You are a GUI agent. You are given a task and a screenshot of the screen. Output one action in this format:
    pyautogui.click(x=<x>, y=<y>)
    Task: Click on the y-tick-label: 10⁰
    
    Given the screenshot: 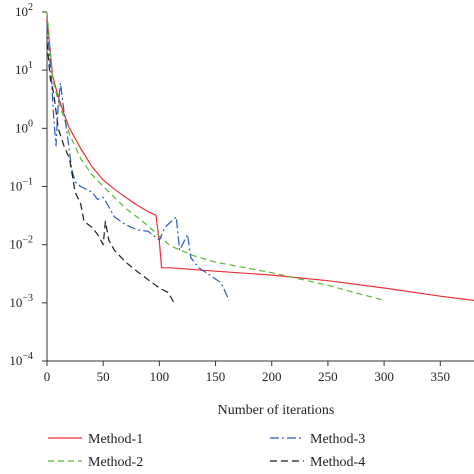 What is the action you would take?
    pyautogui.click(x=24, y=126)
    